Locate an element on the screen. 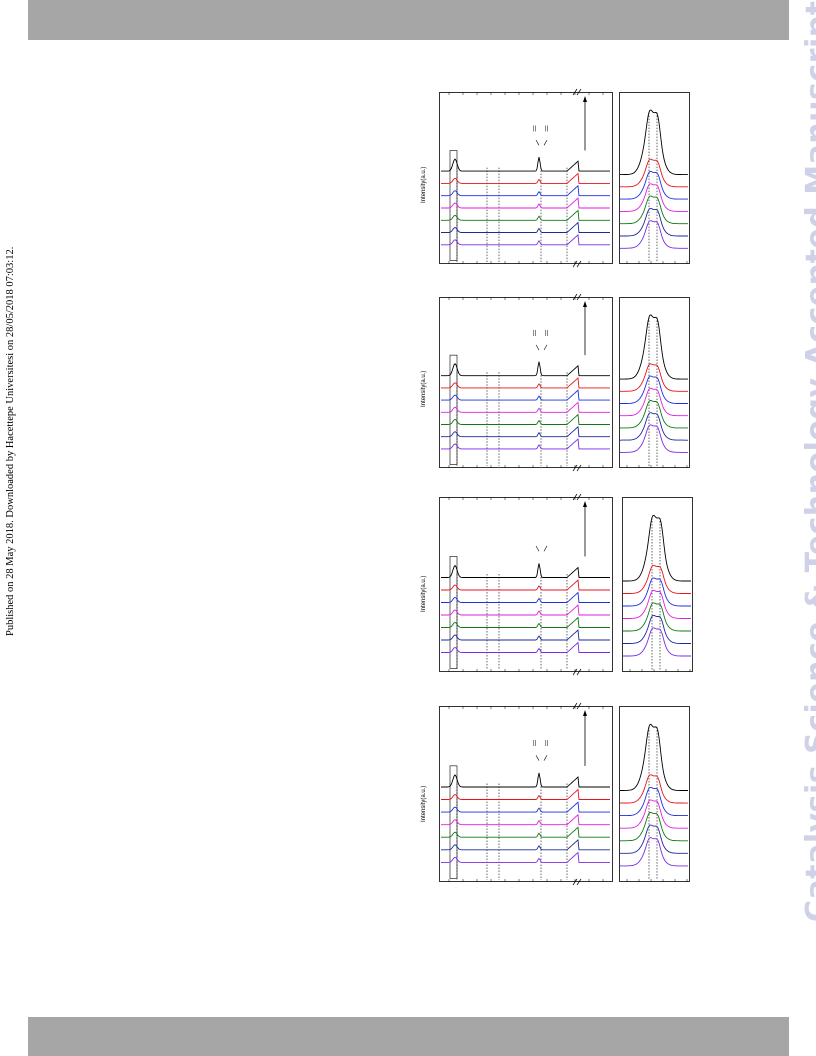 This screenshot has height=1056, width=816. spectrum-panel-2: || || is located at coordinates (526, 382).